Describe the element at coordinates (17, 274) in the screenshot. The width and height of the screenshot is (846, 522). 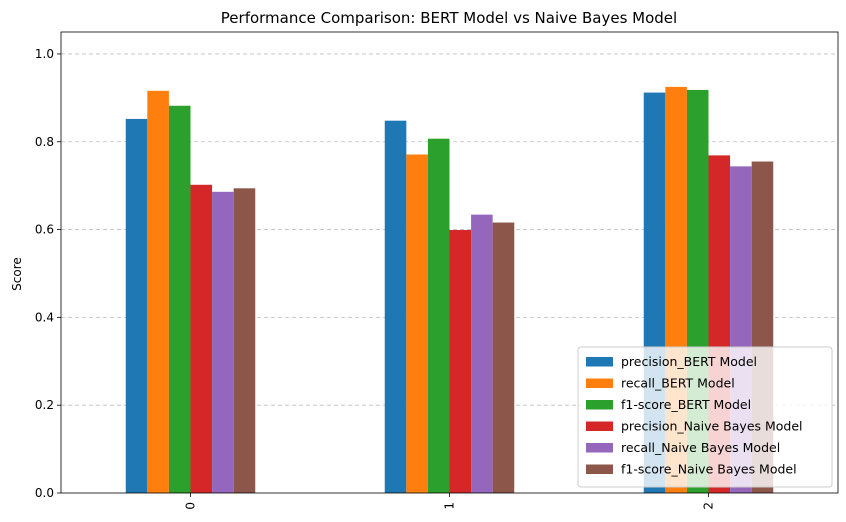
I see `y-axis-label: Score` at that location.